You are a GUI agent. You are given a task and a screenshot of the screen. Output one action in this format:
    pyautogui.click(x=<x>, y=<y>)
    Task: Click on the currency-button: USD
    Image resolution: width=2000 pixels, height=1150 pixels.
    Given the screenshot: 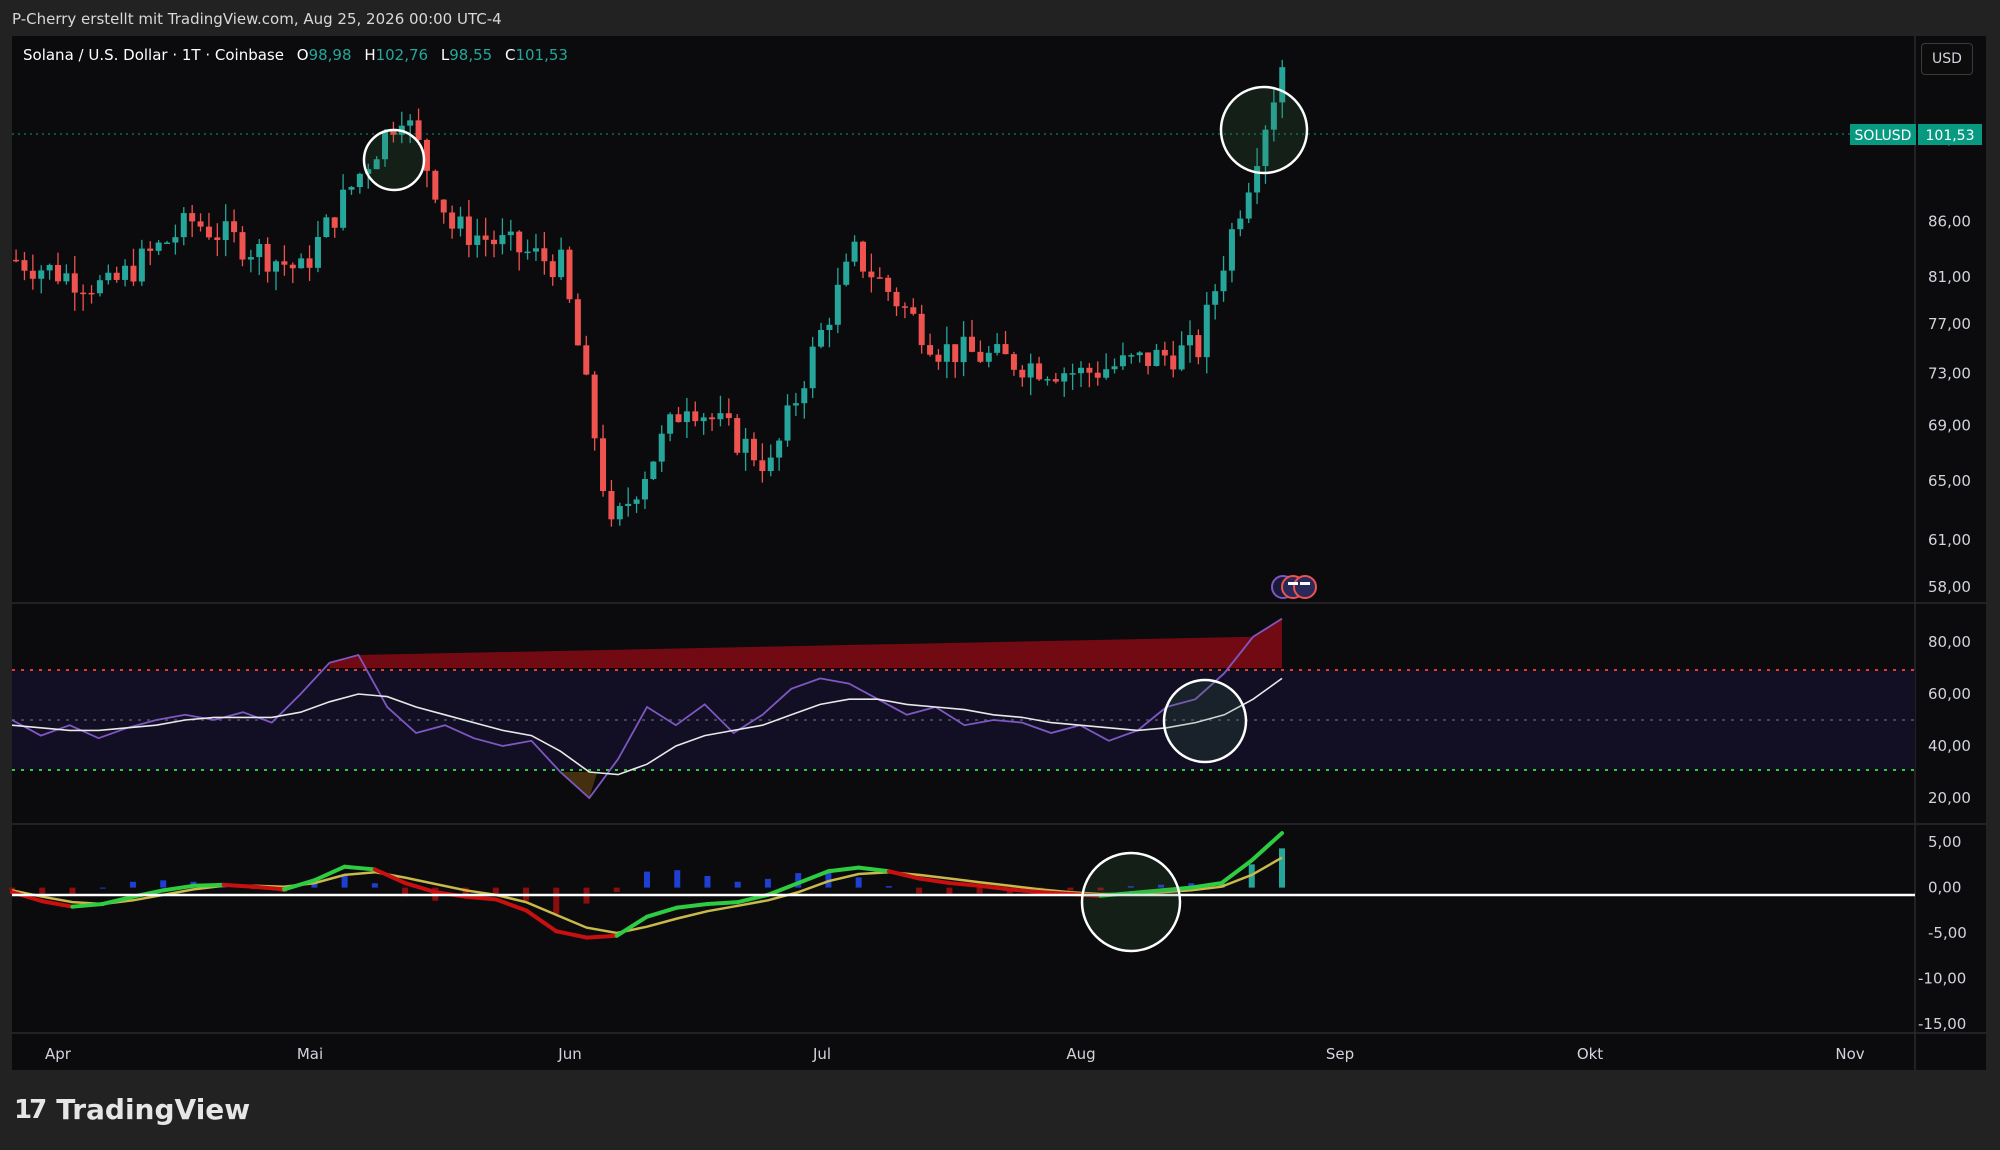 What is the action you would take?
    pyautogui.click(x=1947, y=59)
    